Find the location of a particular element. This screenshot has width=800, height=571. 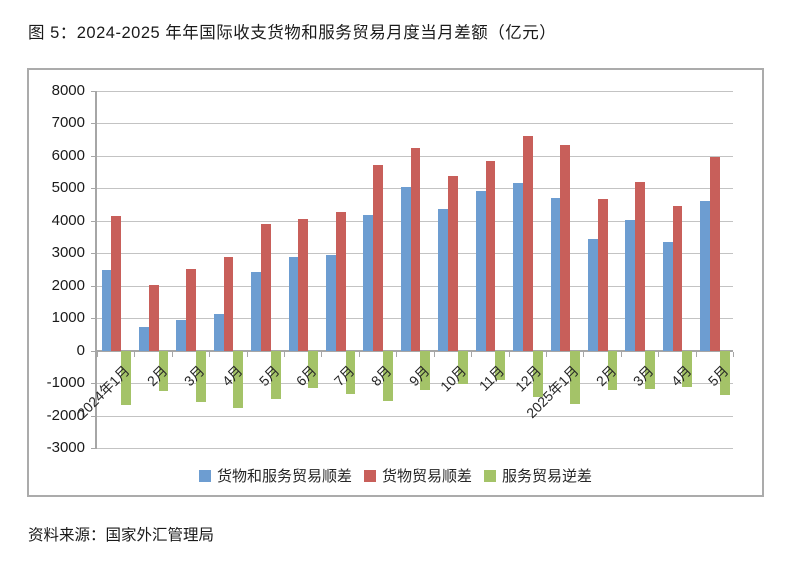

y-axis-label: 5000 is located at coordinates (68, 188).